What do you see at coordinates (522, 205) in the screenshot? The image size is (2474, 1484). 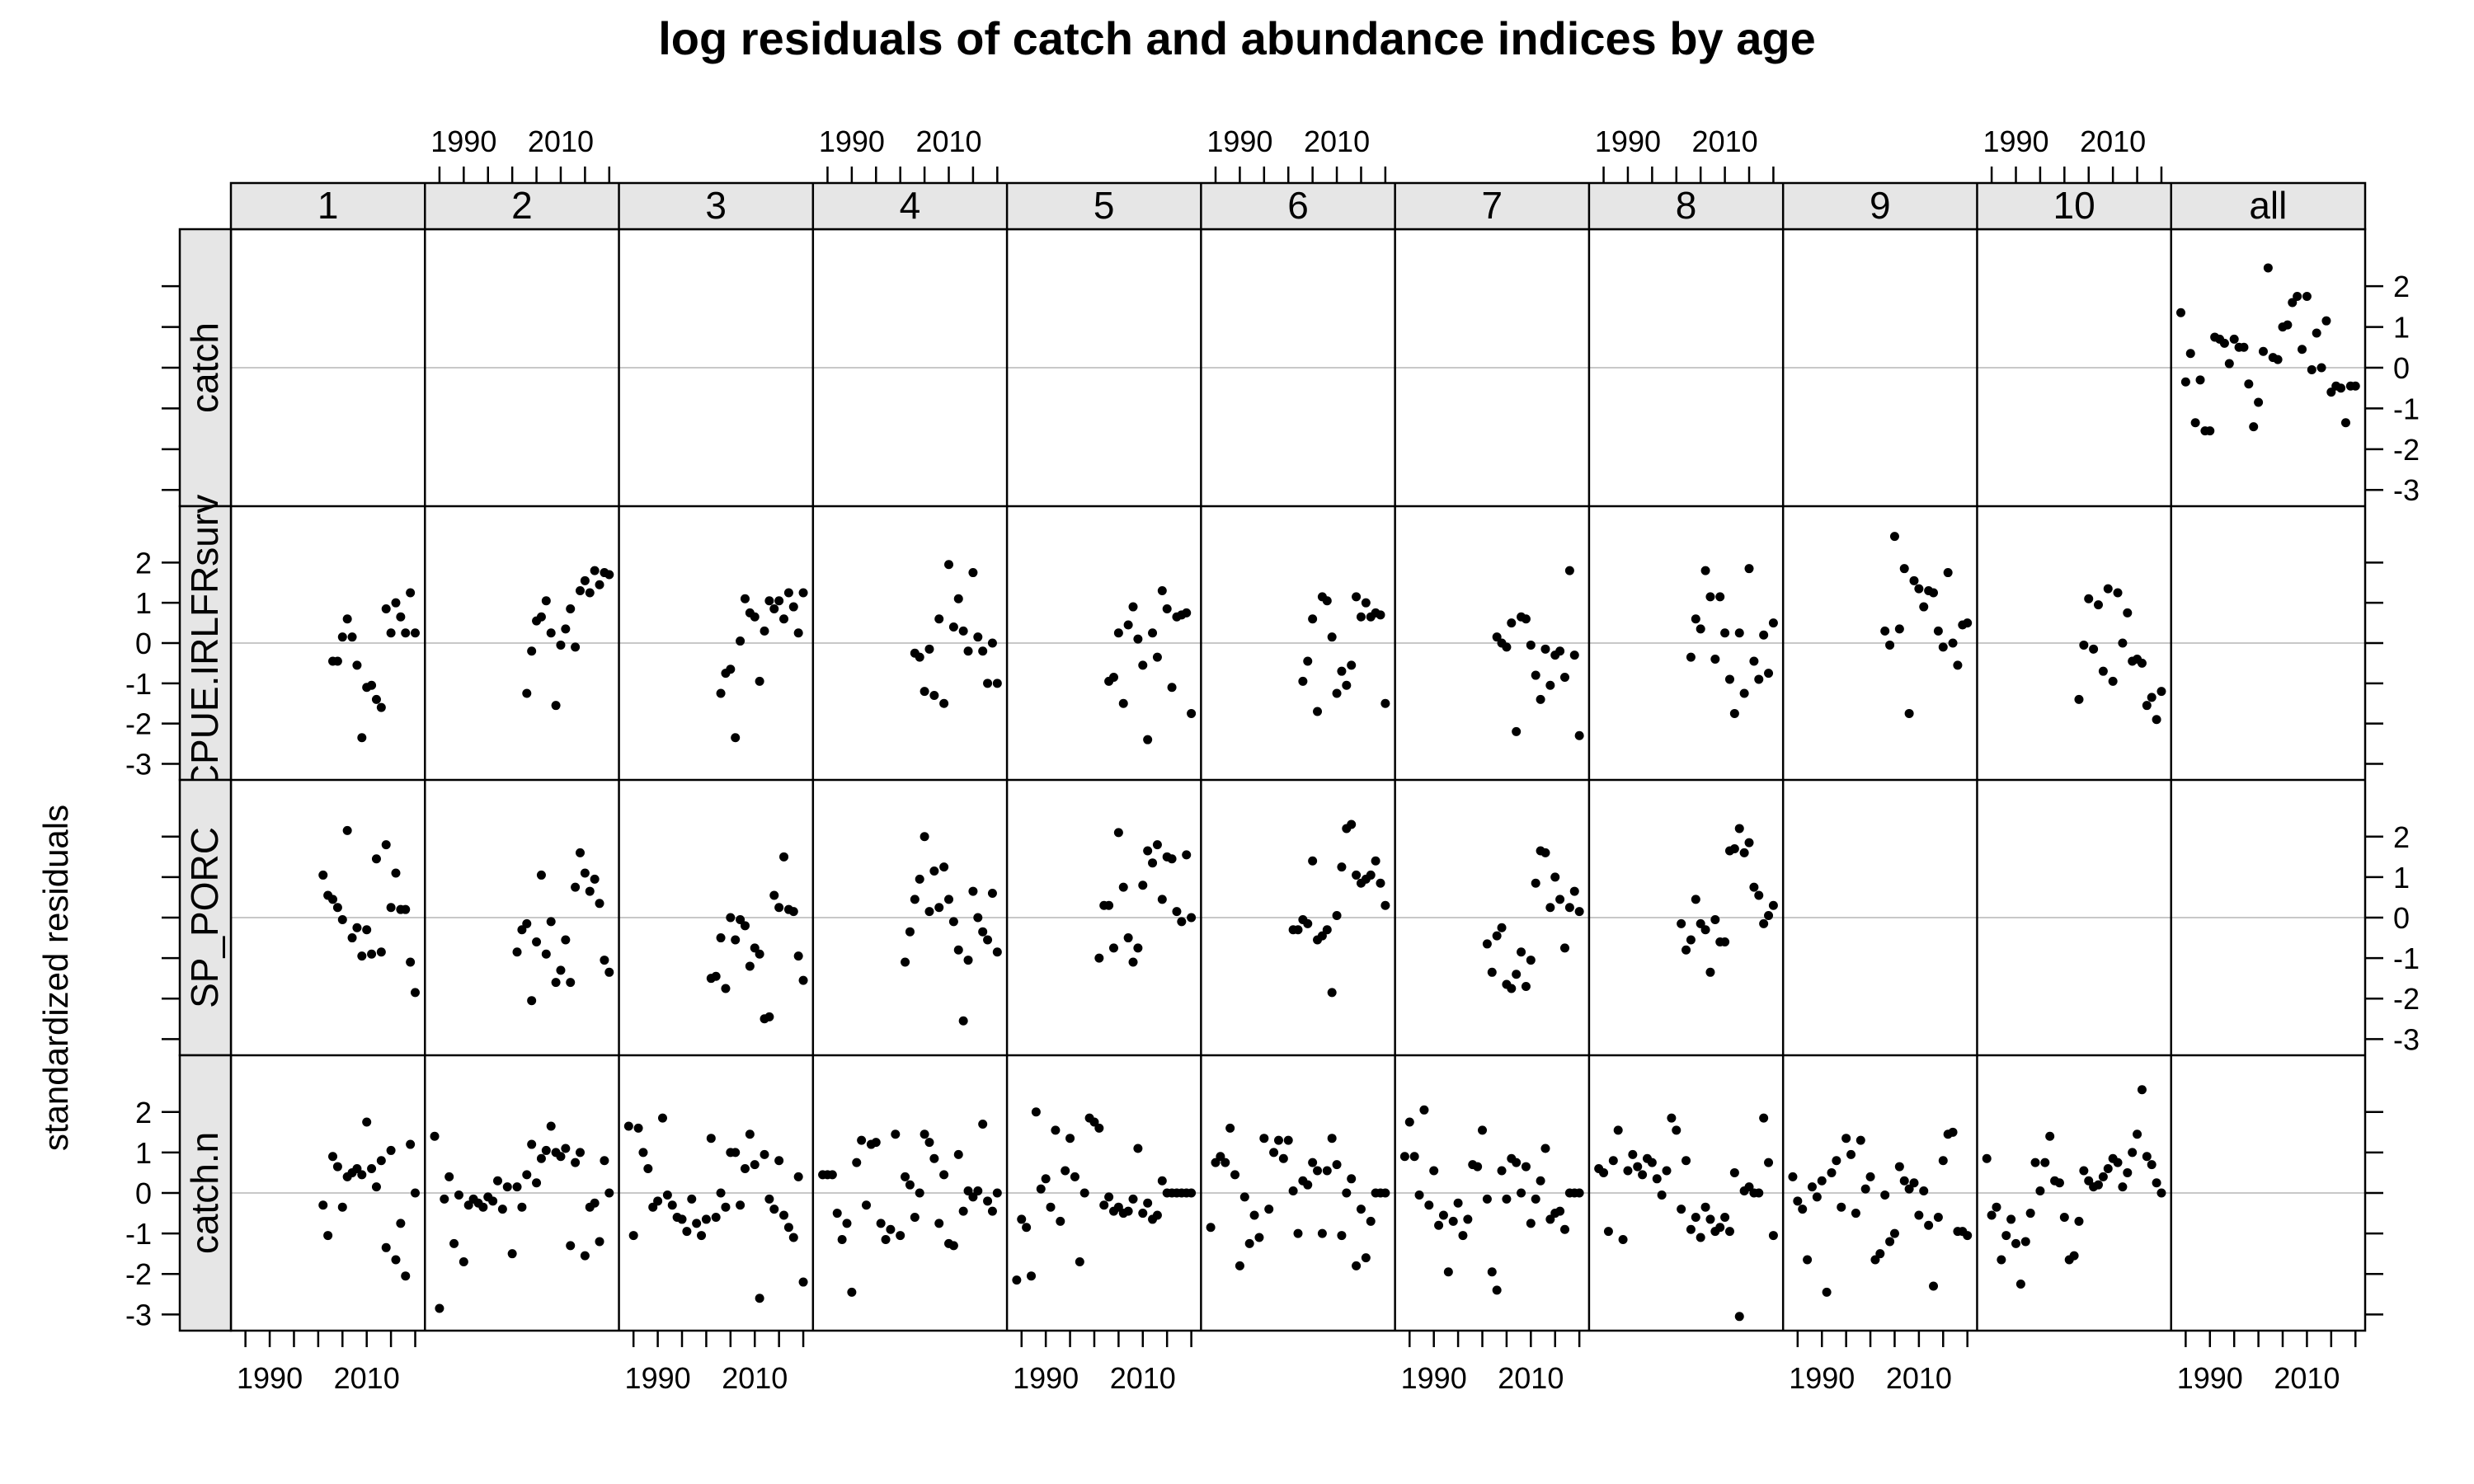 I see `column-strip-label: 2` at bounding box center [522, 205].